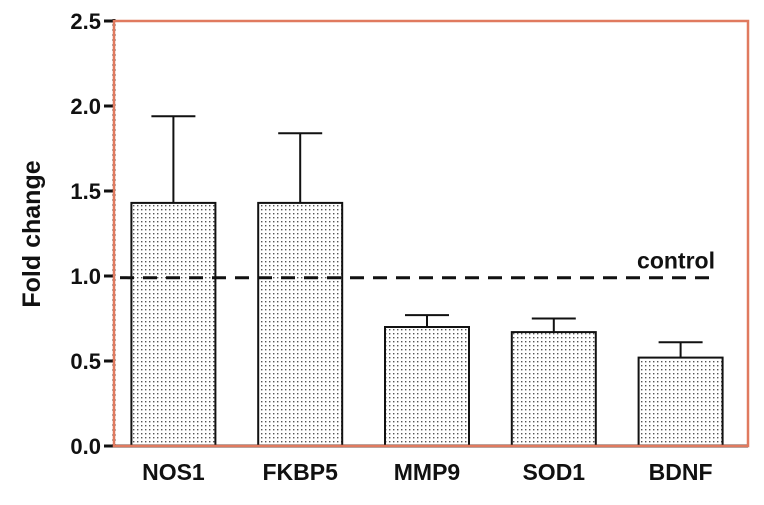 Image resolution: width=764 pixels, height=505 pixels. Describe the element at coordinates (676, 261) in the screenshot. I see `control-label: control` at that location.